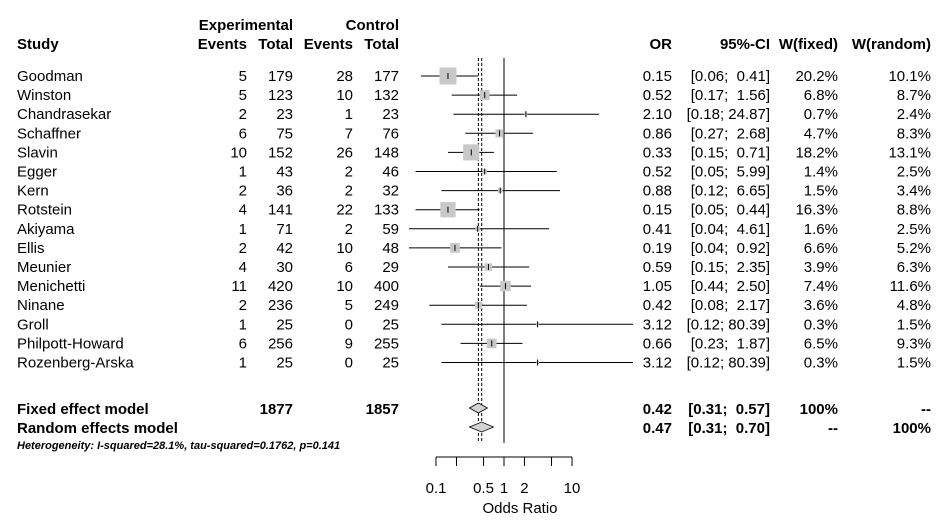 Image resolution: width=948 pixels, height=523 pixels. What do you see at coordinates (730, 286) in the screenshot?
I see `confidence-interval: [0.44; 2.50]` at bounding box center [730, 286].